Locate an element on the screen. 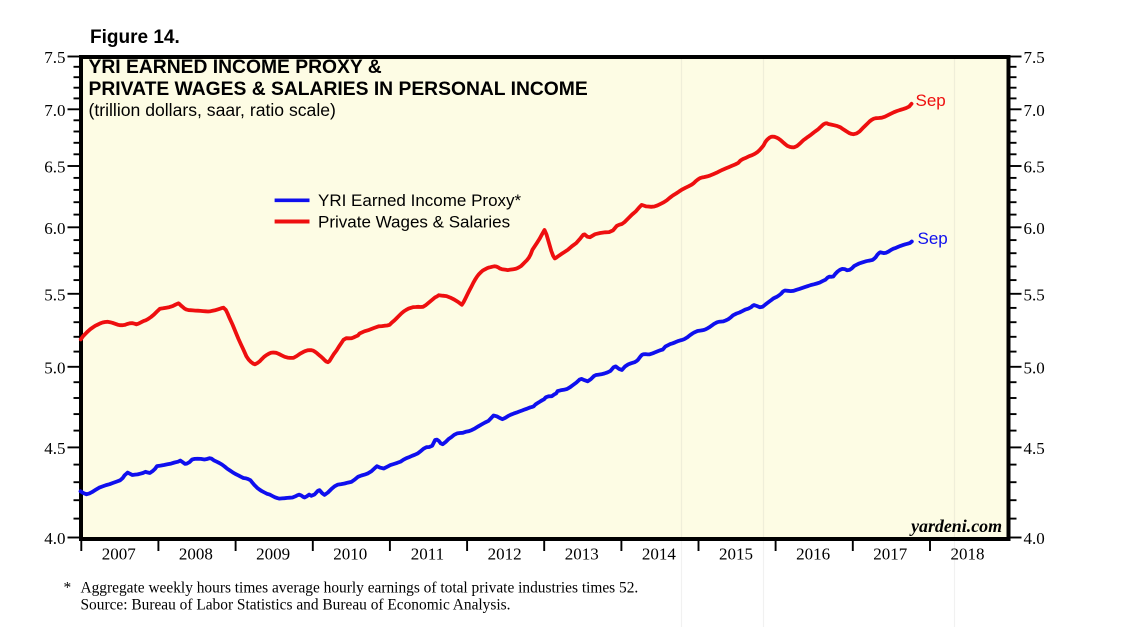 Image resolution: width=1138 pixels, height=627 pixels. svg-text: YRI EARNED INCOME PROXY & is located at coordinates (235, 67).